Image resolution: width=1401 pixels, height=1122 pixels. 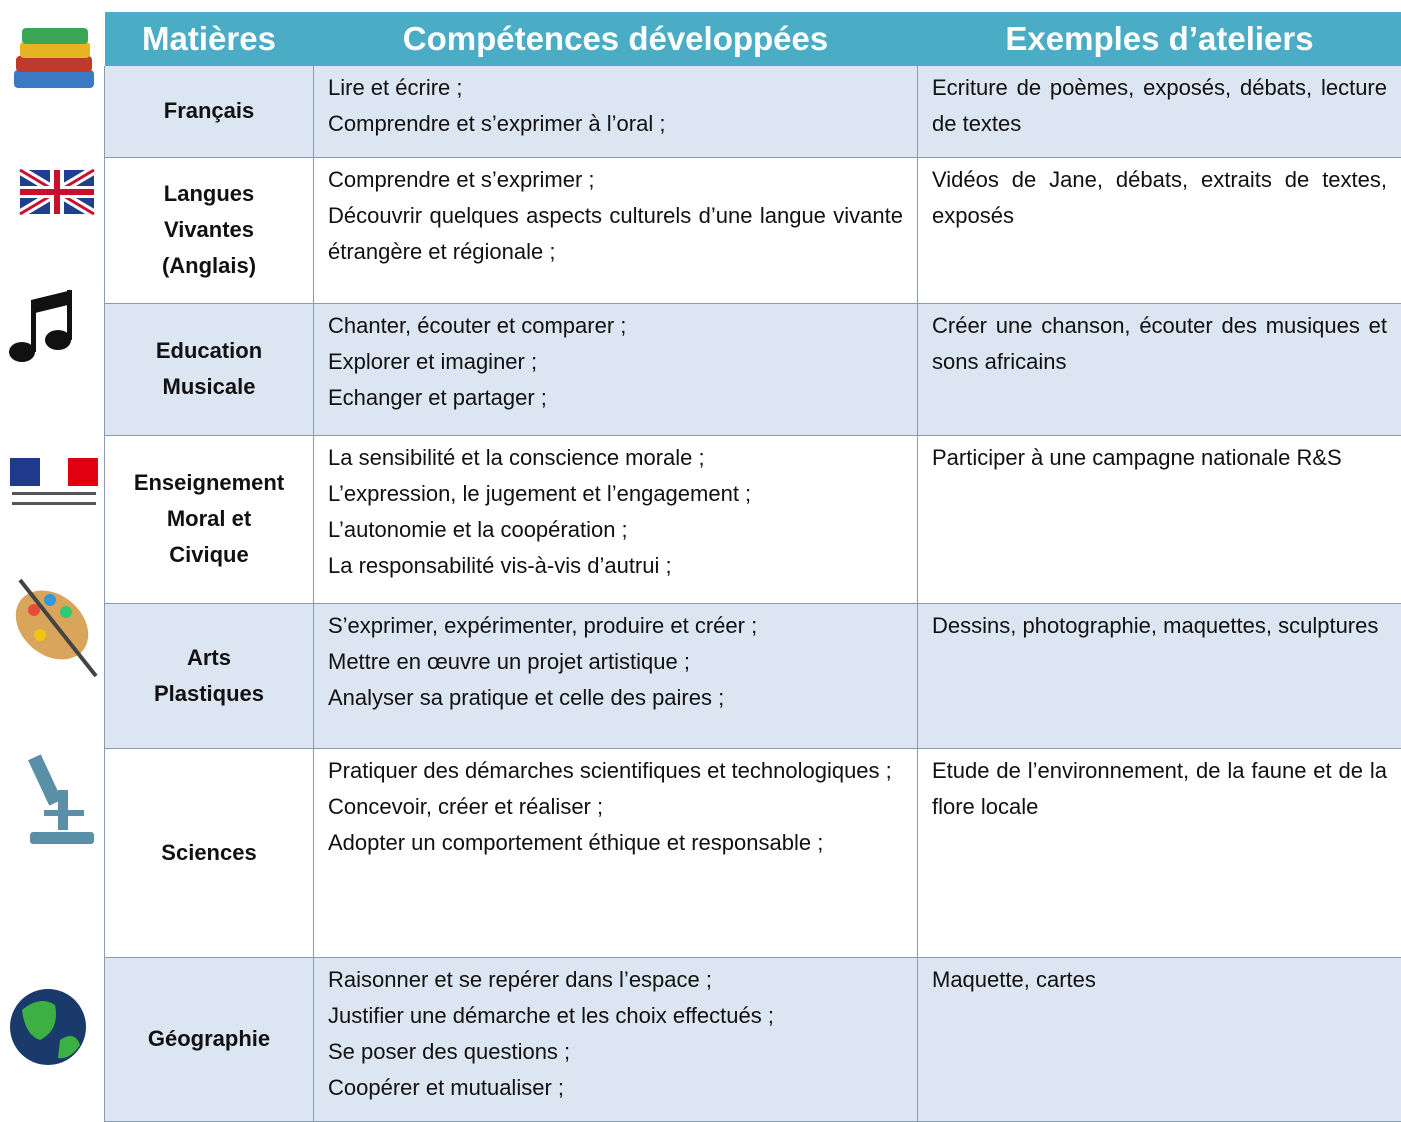 What do you see at coordinates (615, 458) in the screenshot?
I see `skill: La sensibilité et la conscience morale ;` at bounding box center [615, 458].